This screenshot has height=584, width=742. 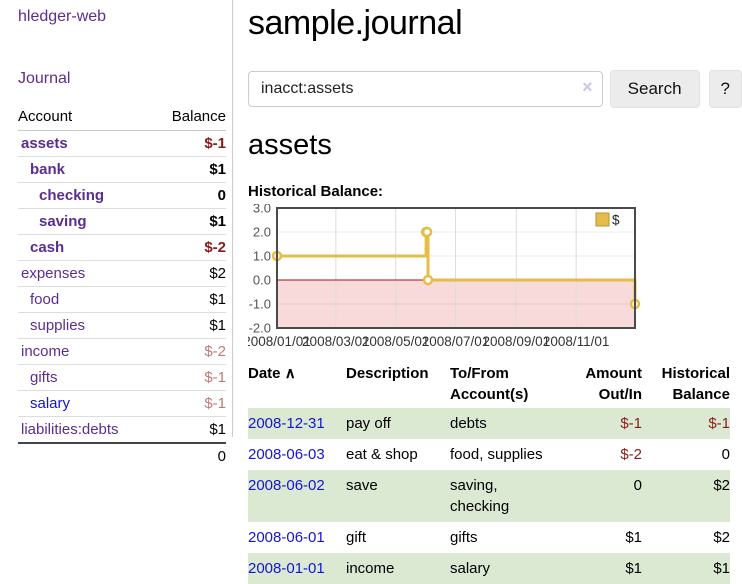 I want to click on y-axis-tick-label: 2.0, so click(x=262, y=232).